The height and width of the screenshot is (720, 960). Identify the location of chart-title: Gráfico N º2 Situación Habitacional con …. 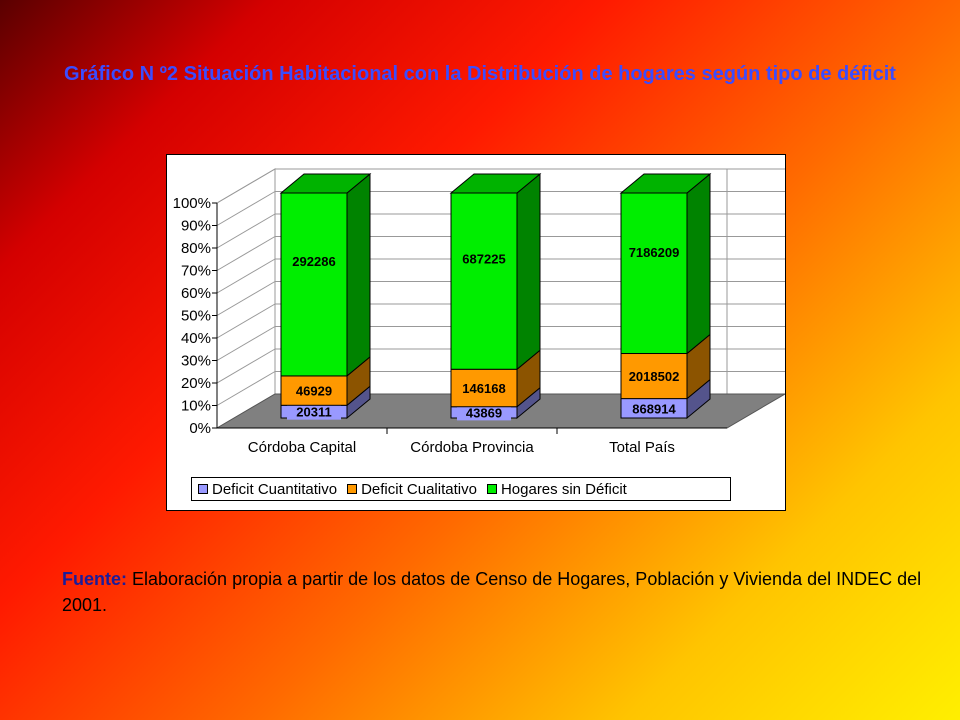
(480, 74).